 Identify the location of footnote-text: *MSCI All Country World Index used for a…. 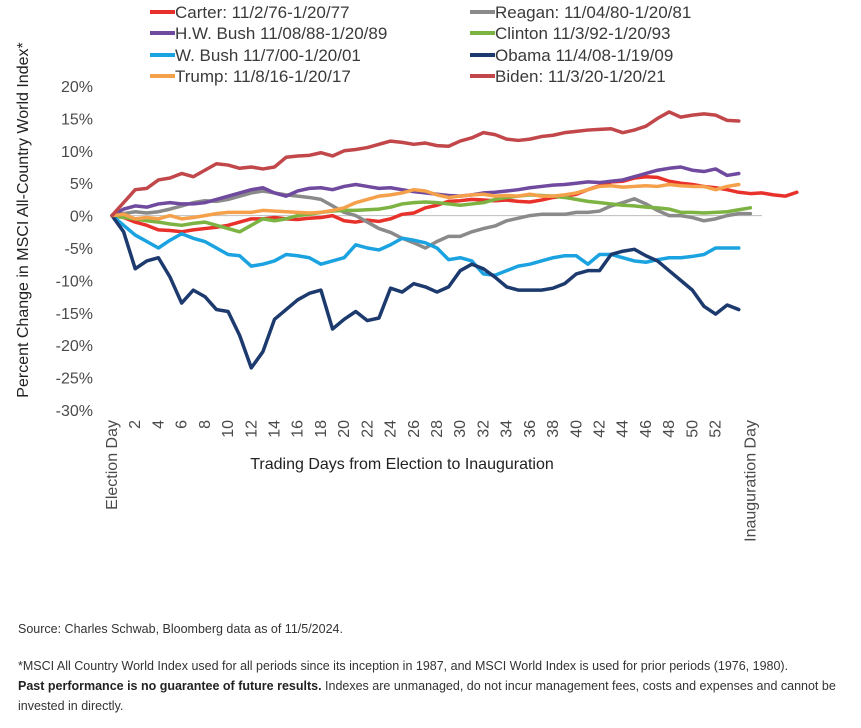
(403, 666).